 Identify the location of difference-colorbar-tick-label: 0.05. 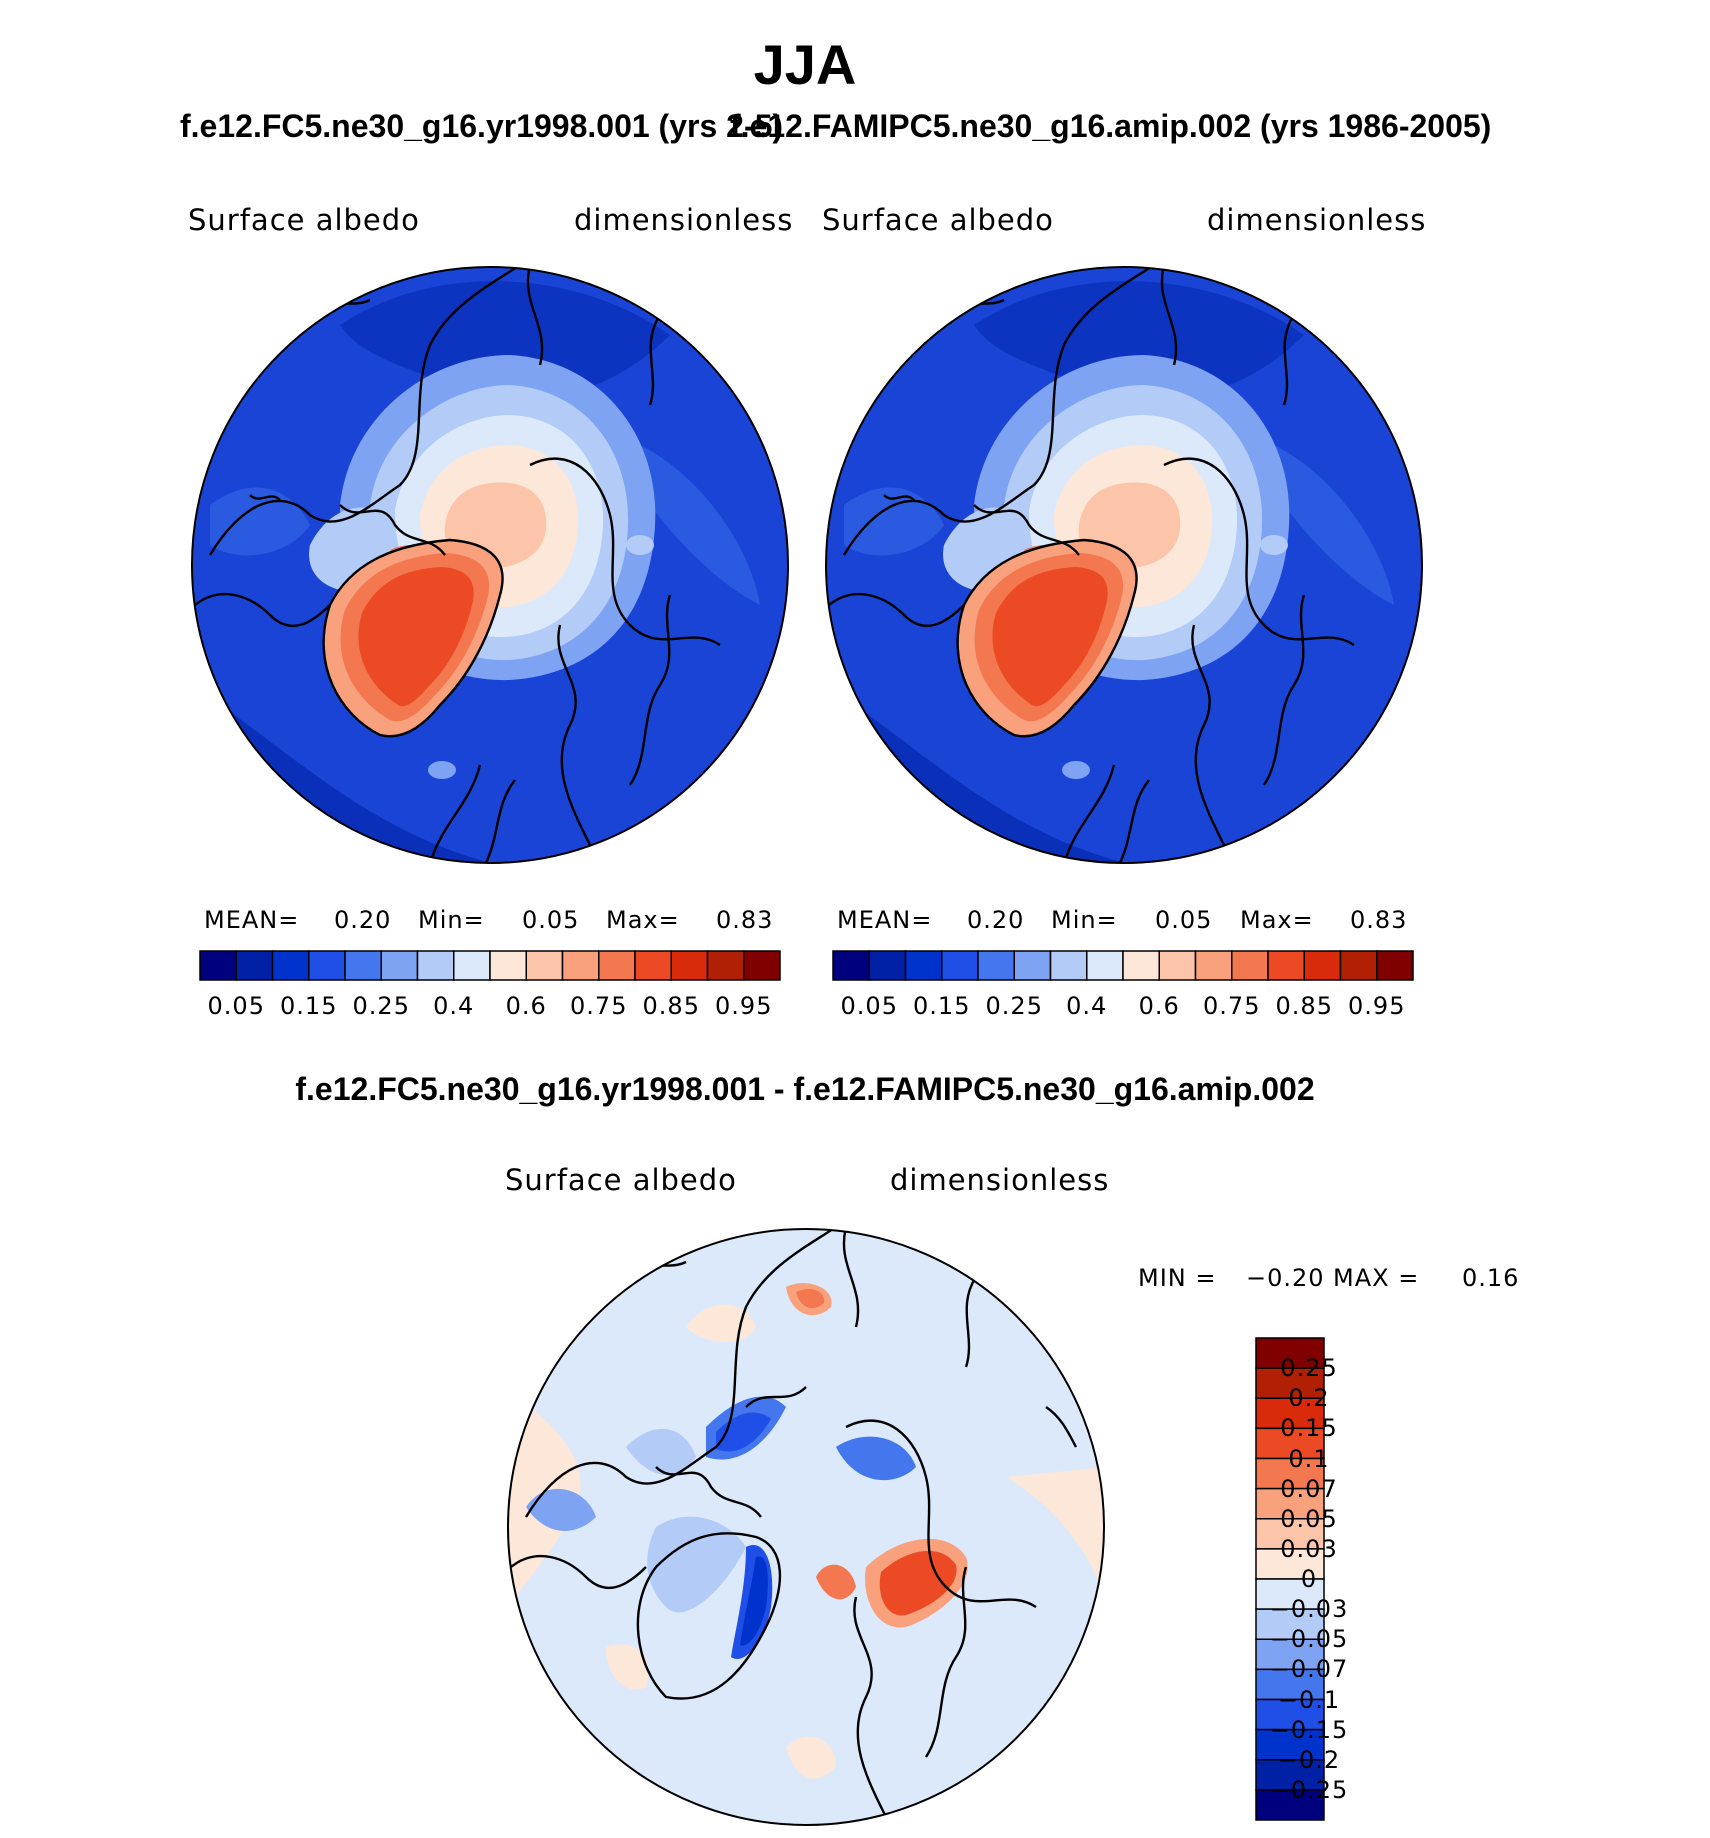
(1309, 1518).